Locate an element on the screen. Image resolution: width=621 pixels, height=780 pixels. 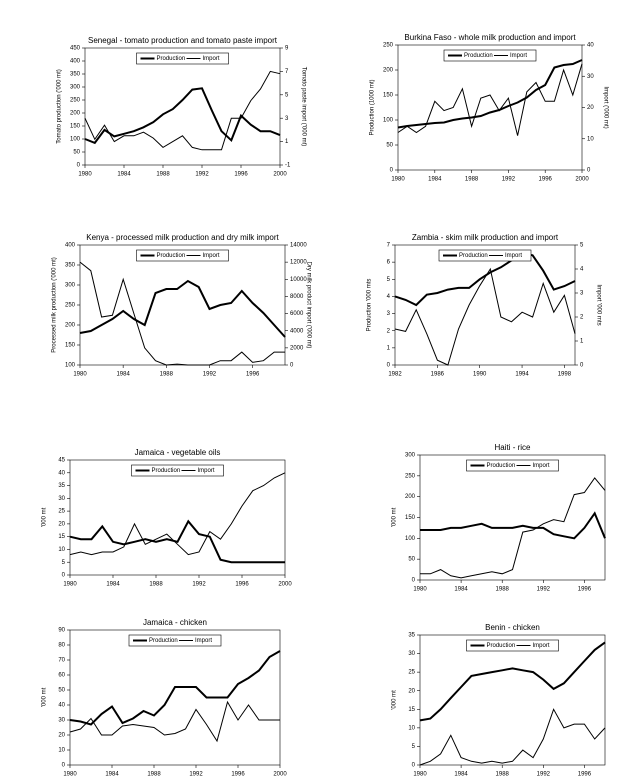
x-tick-label: 1986 is located at coordinates (438, 375).